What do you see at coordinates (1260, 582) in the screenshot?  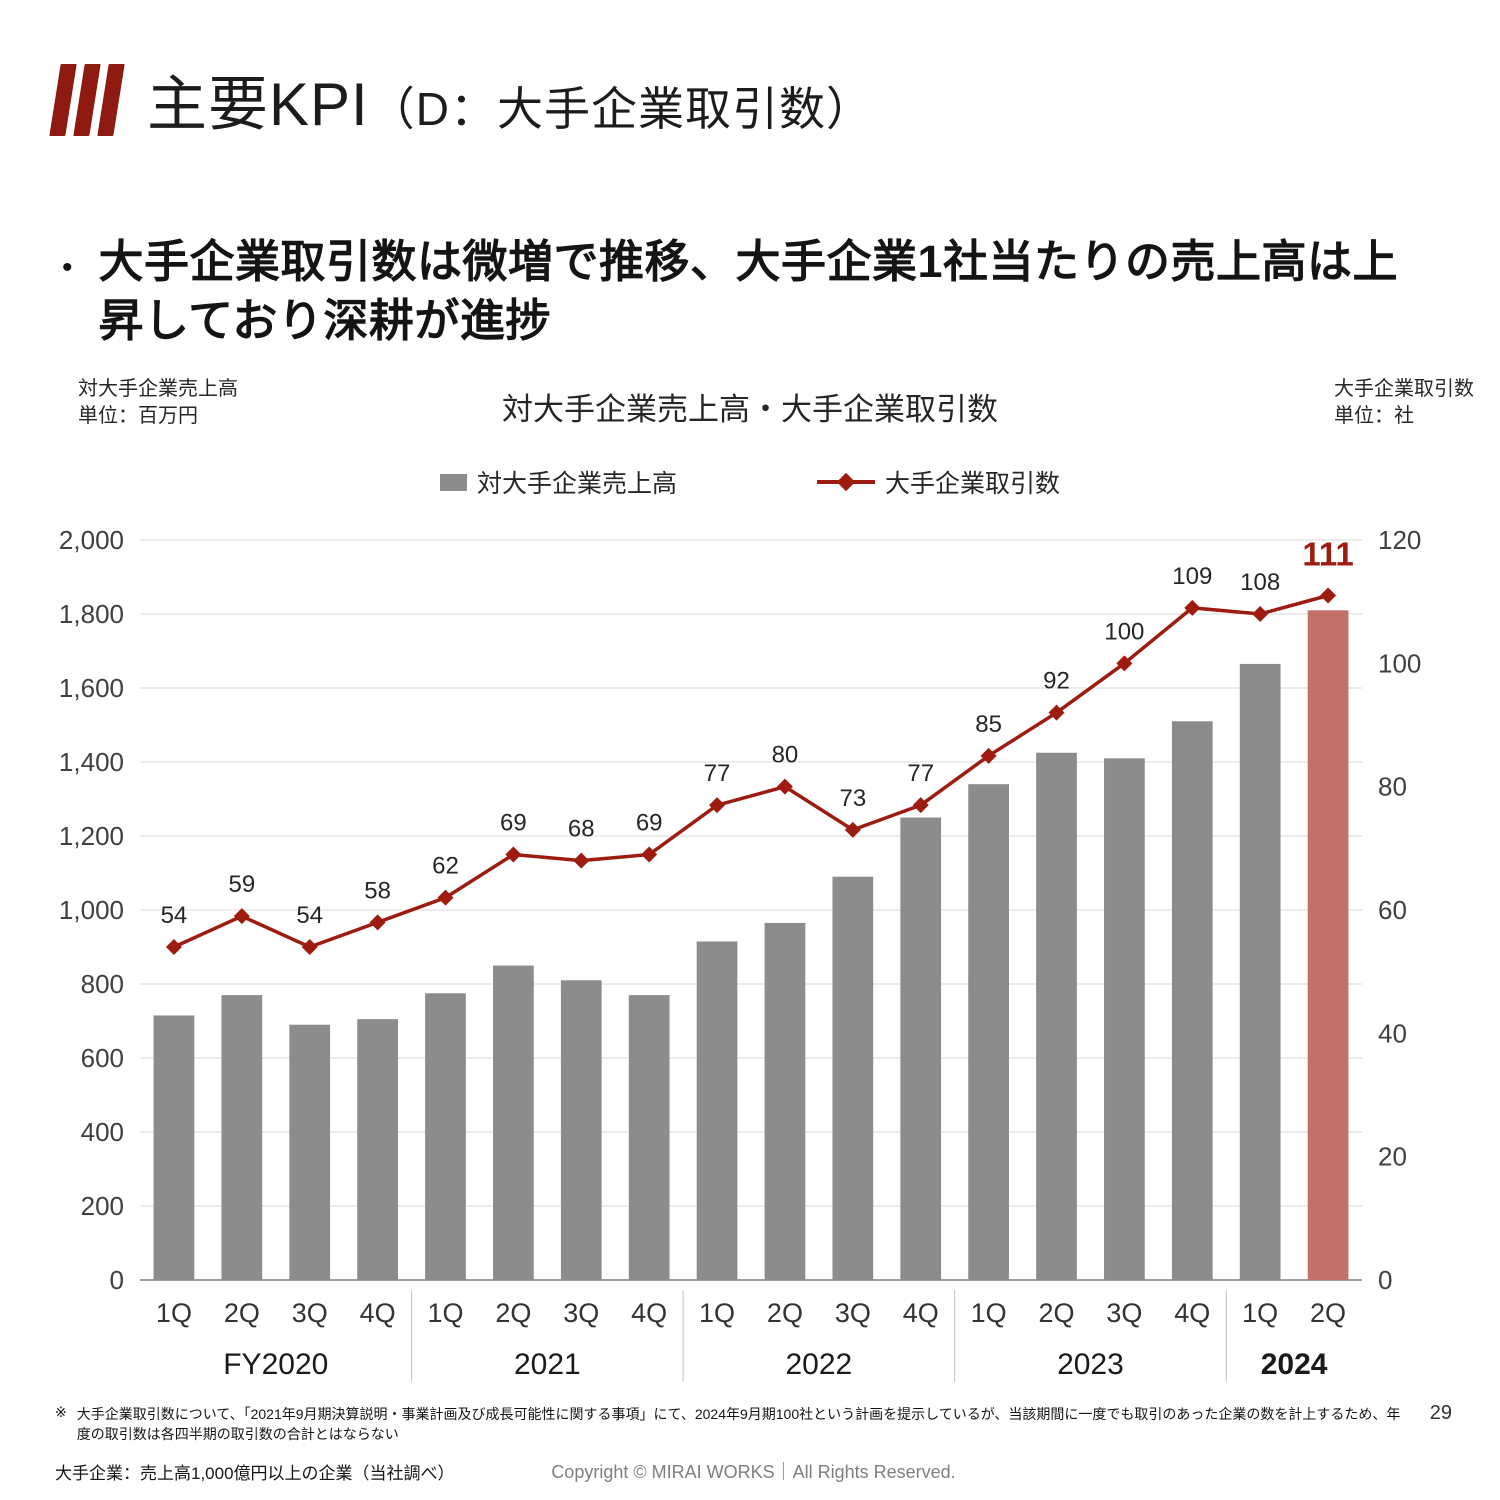 I see `svg-text: 108` at bounding box center [1260, 582].